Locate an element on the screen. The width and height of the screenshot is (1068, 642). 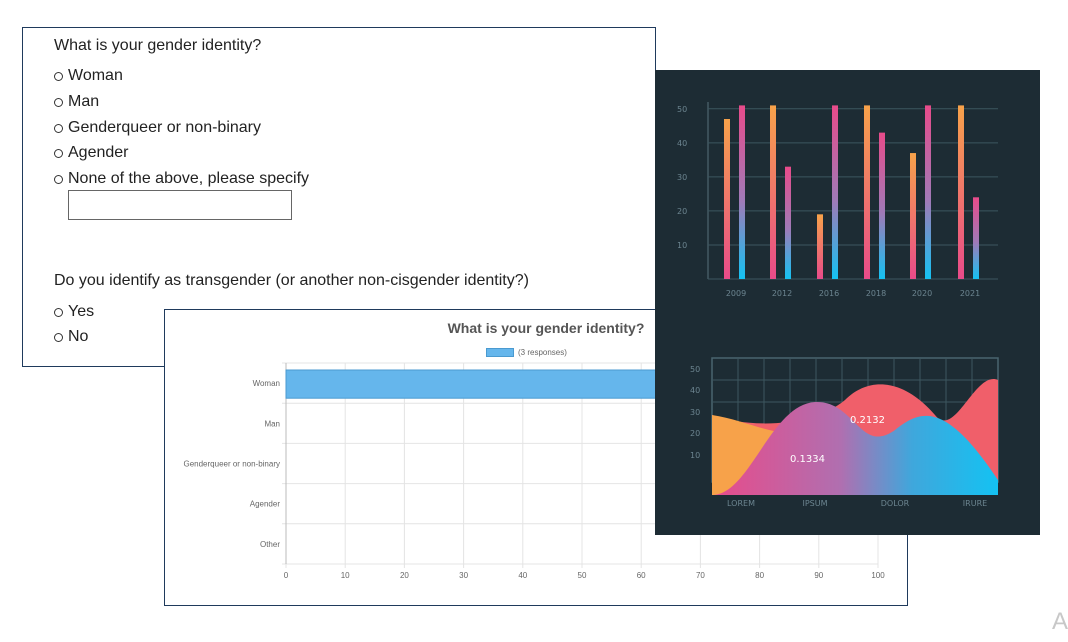
q2-option-no: No is located at coordinates (71, 337).